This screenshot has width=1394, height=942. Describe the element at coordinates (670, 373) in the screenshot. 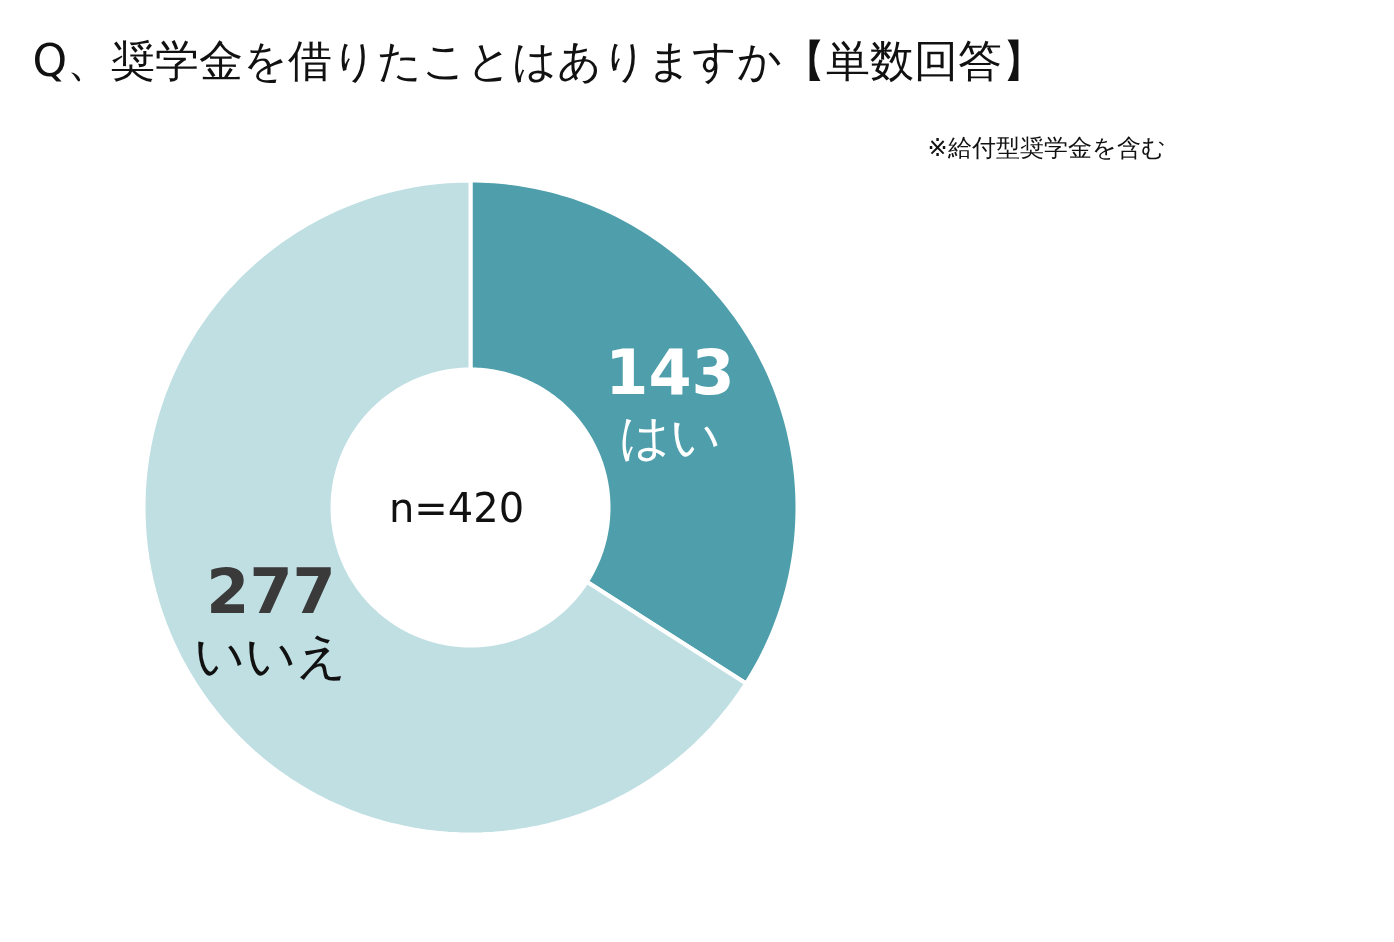

I see `data-label: 143` at that location.